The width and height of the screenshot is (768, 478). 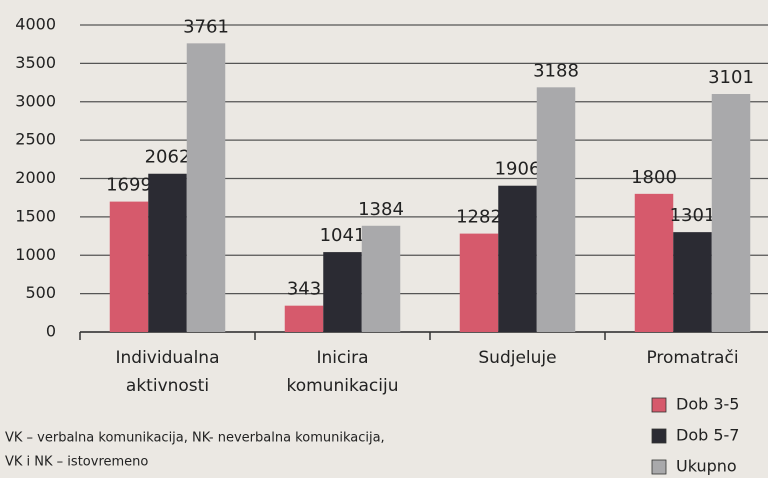 What do you see at coordinates (381, 209) in the screenshot?
I see `value-label: 1384` at bounding box center [381, 209].